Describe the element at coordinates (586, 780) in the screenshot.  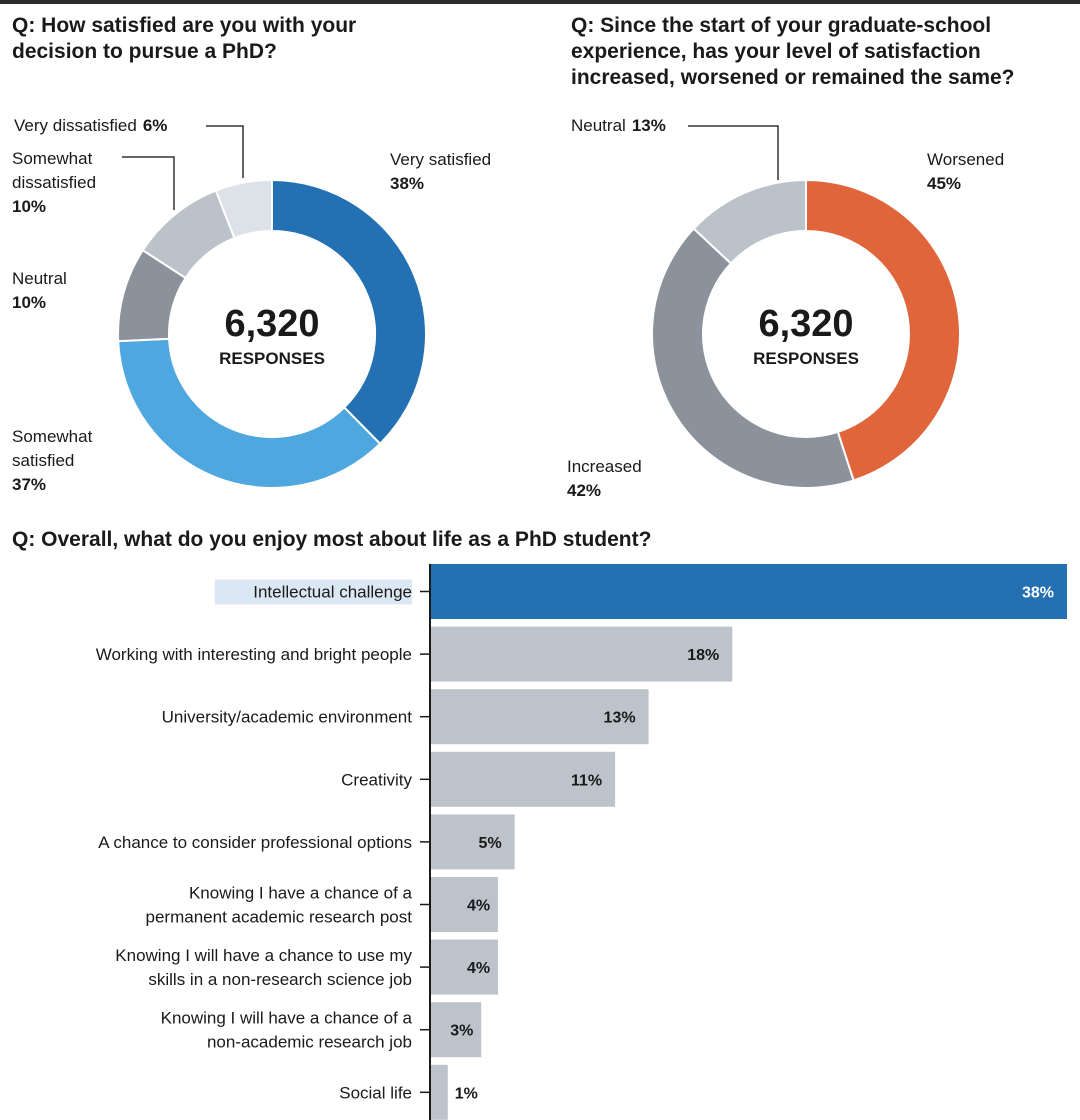
I see `bar-value-label: 11%` at that location.